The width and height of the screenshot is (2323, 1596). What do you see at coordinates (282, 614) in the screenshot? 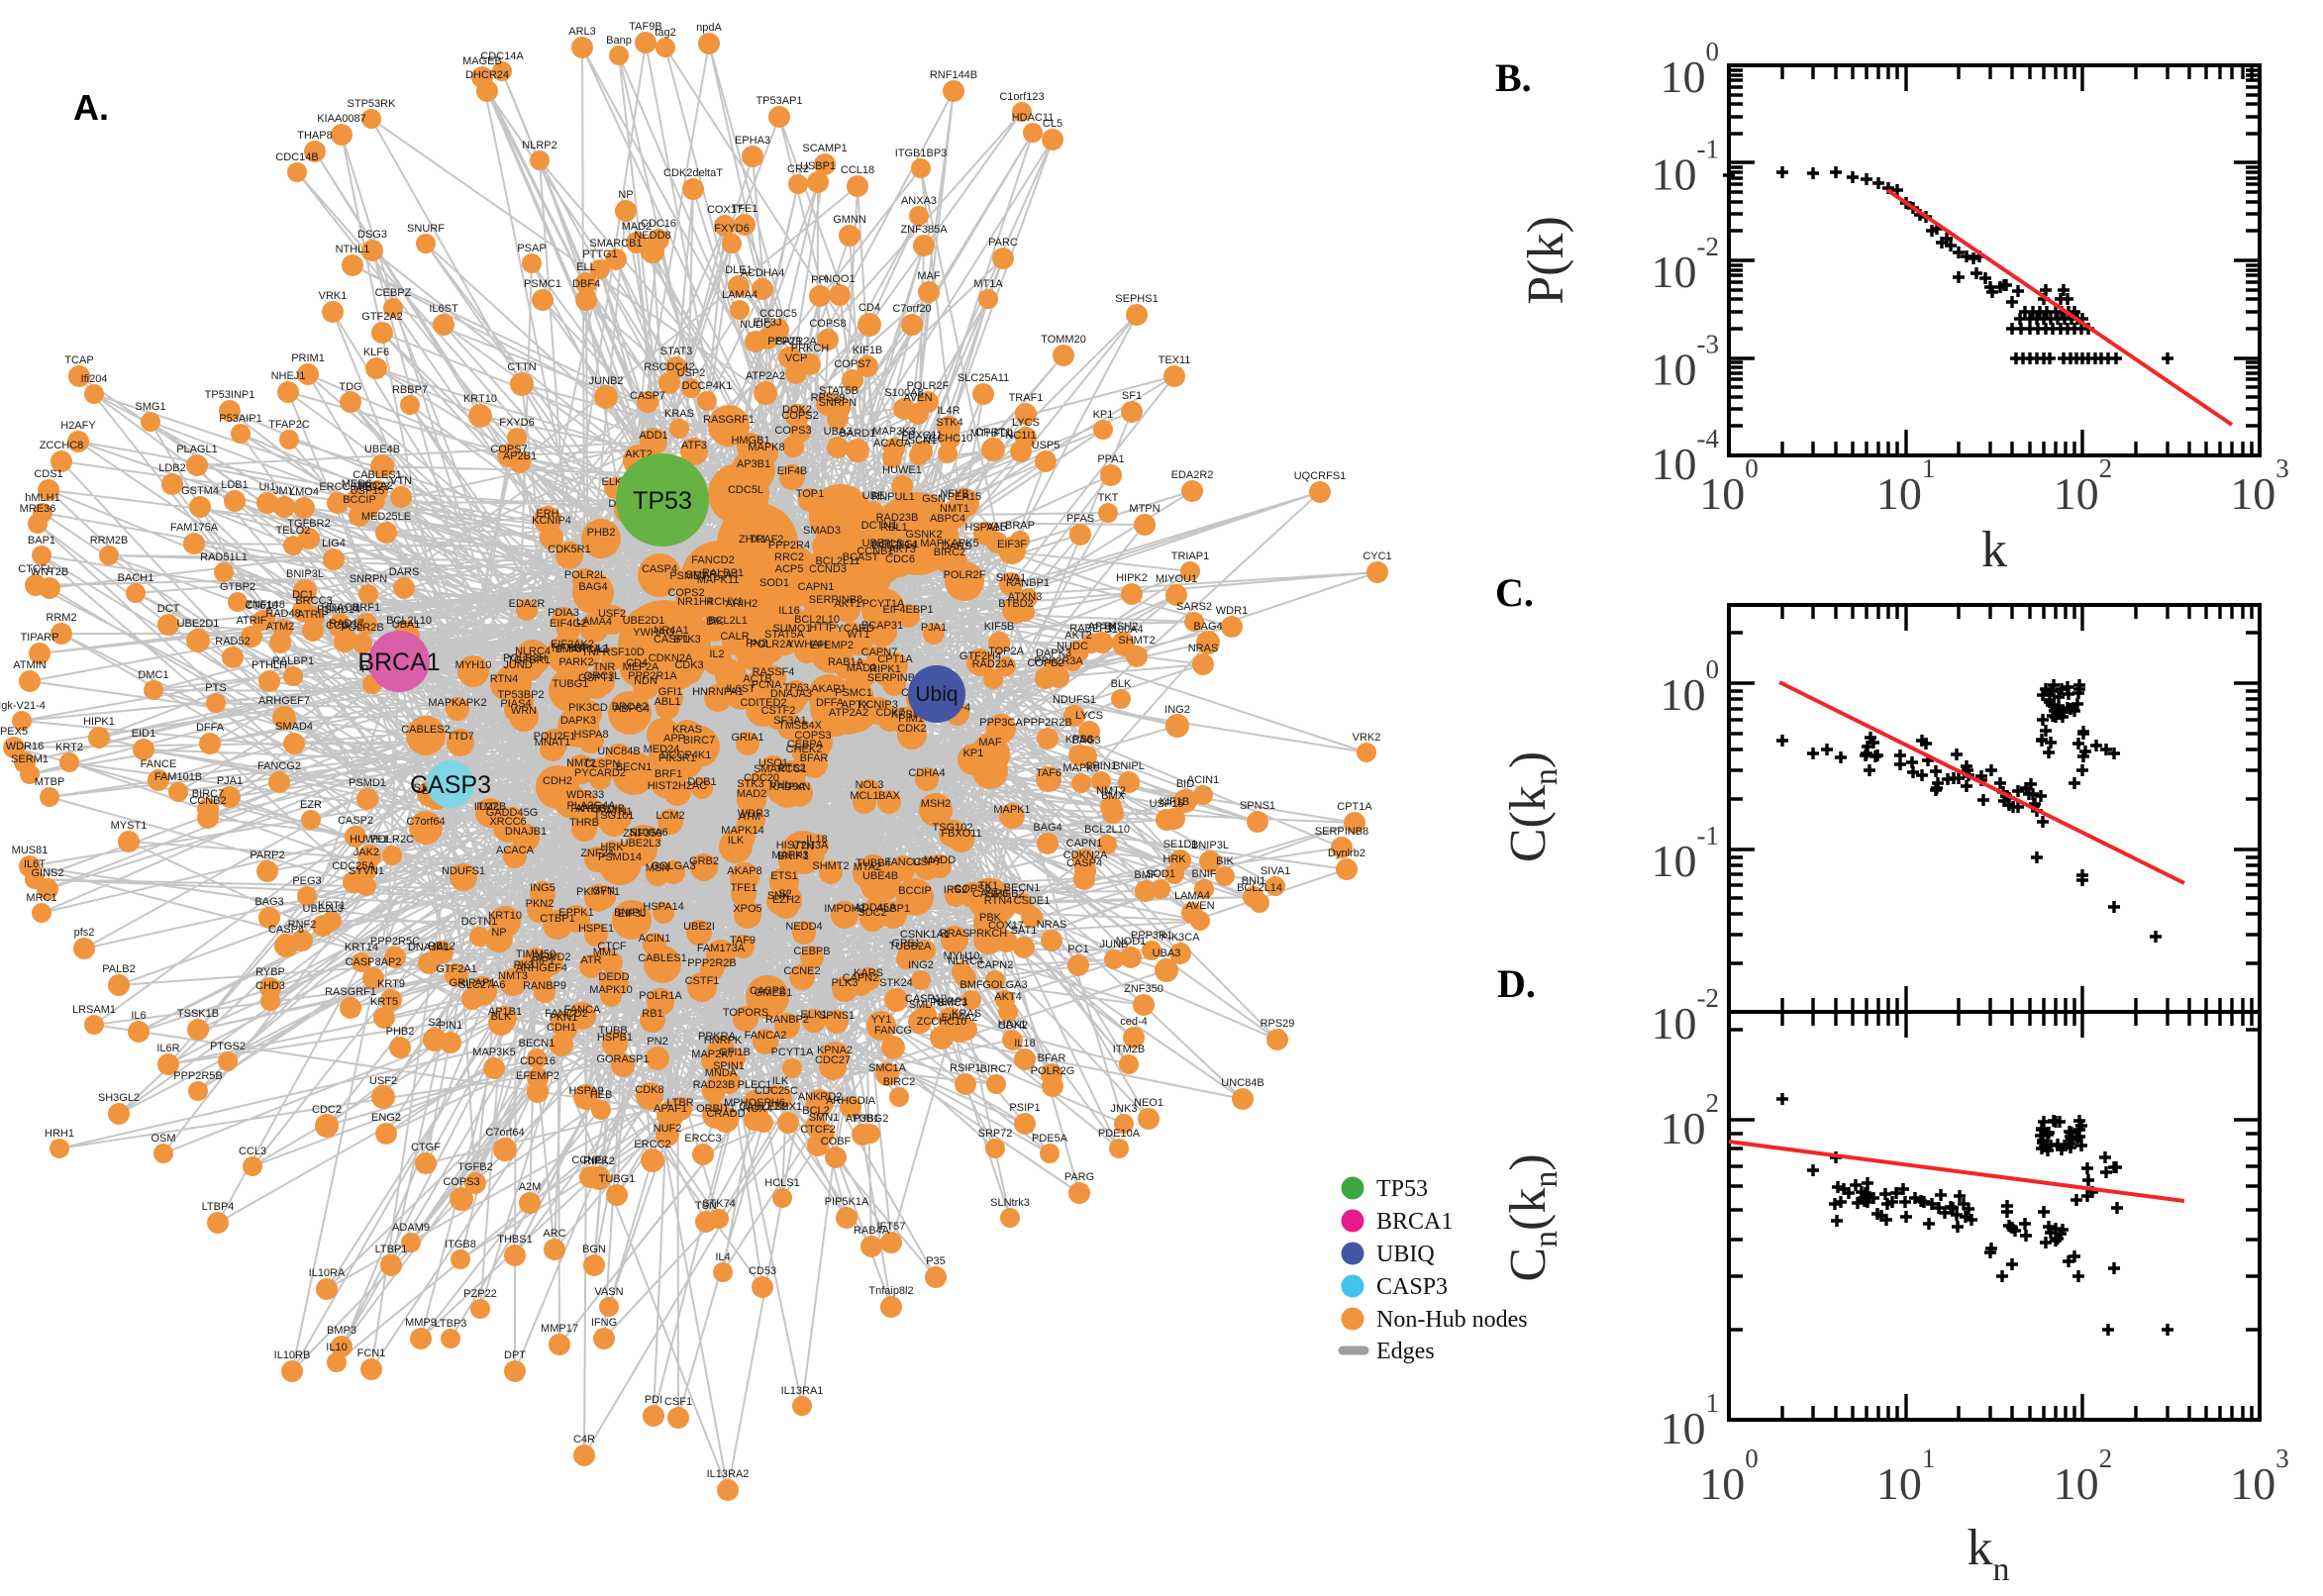
I see `svg-text: RAD48` at bounding box center [282, 614].